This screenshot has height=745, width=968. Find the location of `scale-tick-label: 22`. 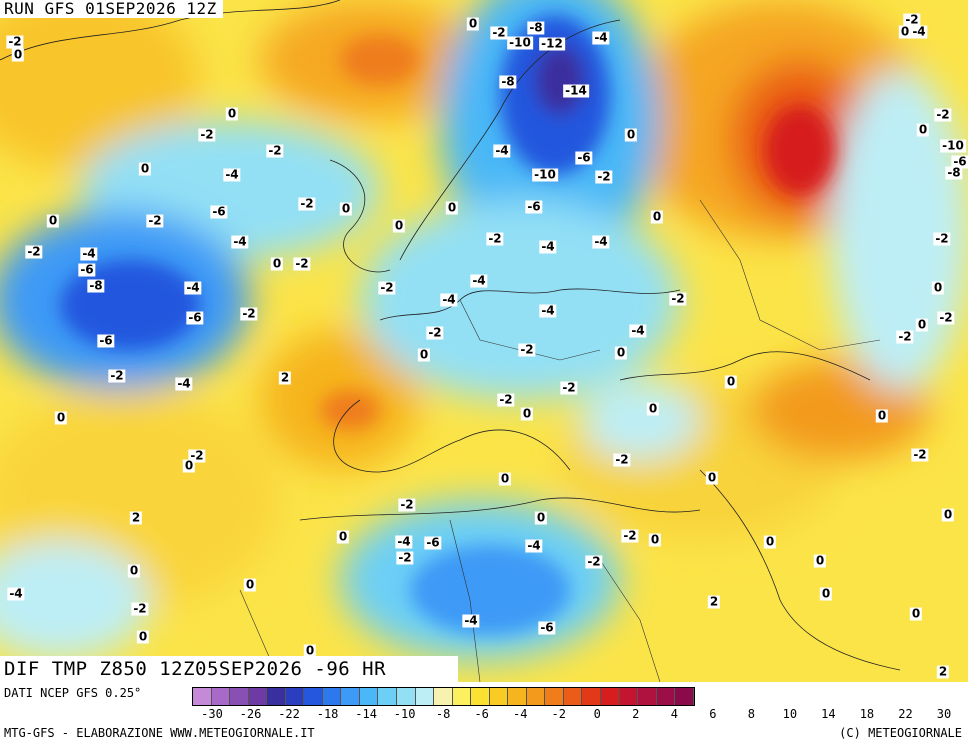

scale-tick-label: 22 is located at coordinates (905, 714).